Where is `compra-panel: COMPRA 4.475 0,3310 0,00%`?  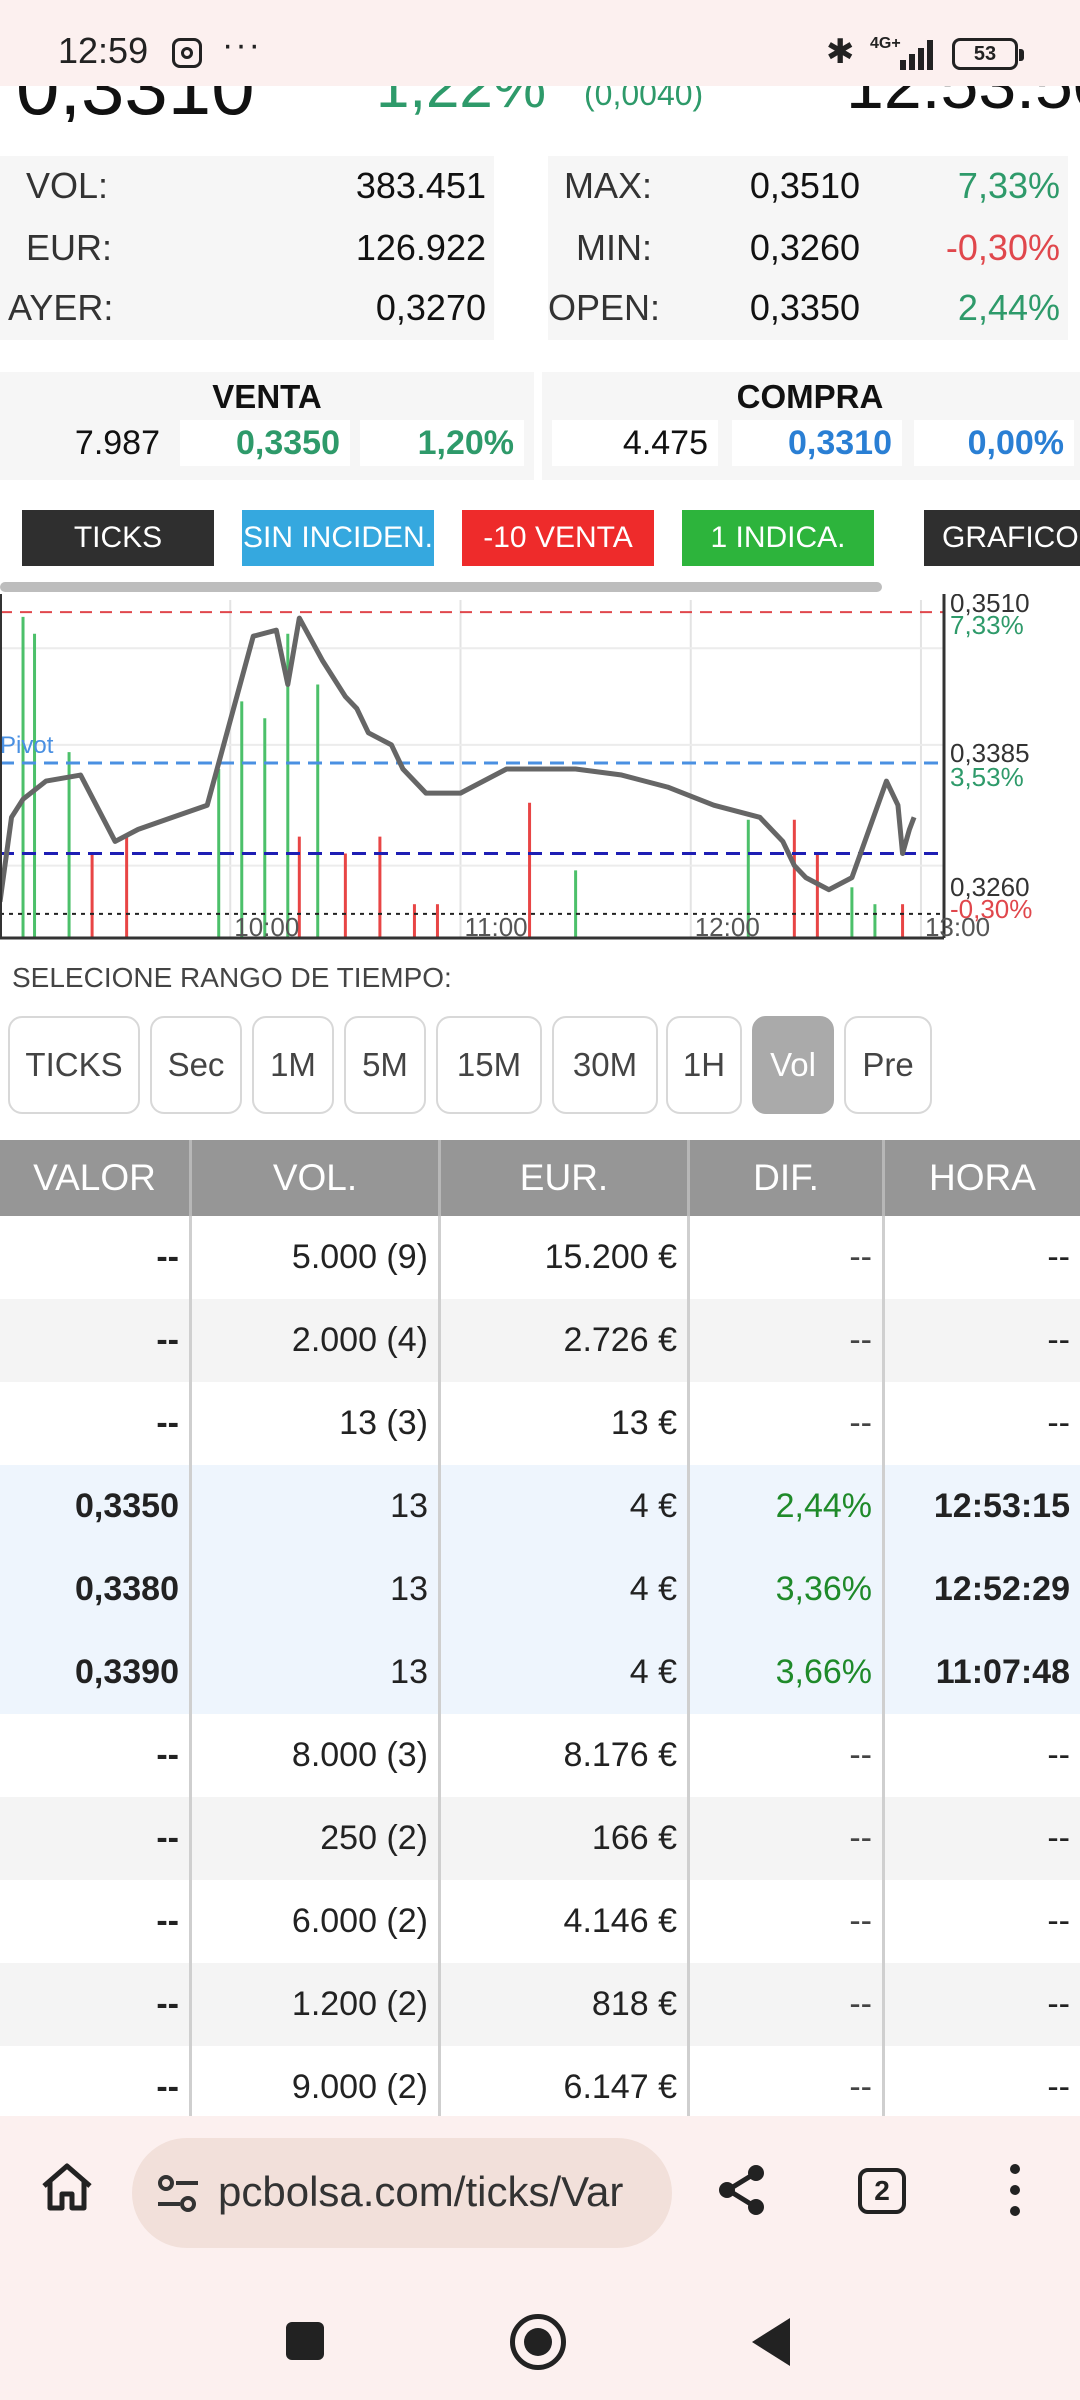 compra-panel: COMPRA 4.475 0,3310 0,00% is located at coordinates (811, 426).